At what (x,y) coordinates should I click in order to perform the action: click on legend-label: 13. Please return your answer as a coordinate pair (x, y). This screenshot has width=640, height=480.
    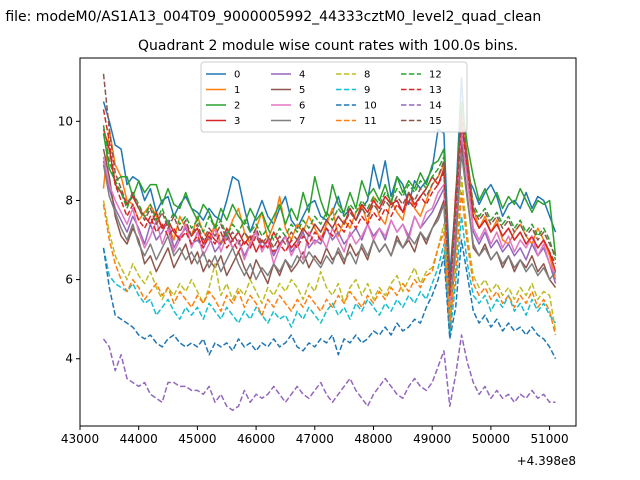
    Looking at the image, I should click on (435, 90).